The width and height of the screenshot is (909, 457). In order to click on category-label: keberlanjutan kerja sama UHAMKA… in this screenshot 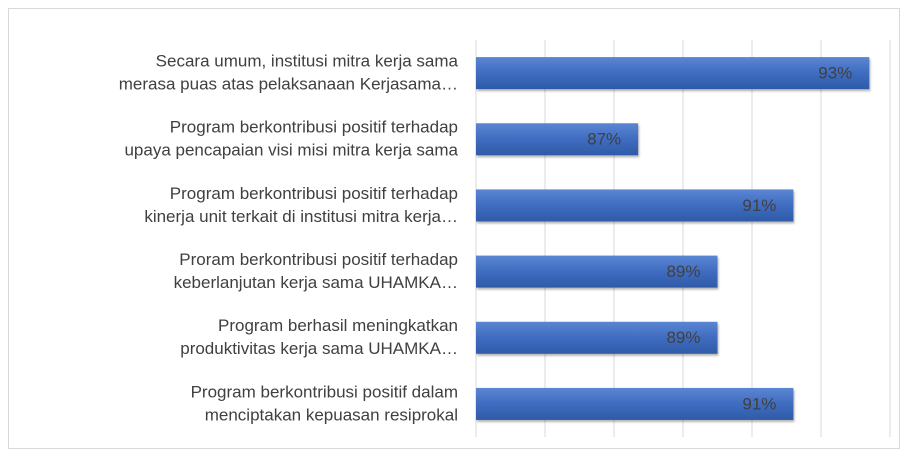, I will do `click(316, 282)`.